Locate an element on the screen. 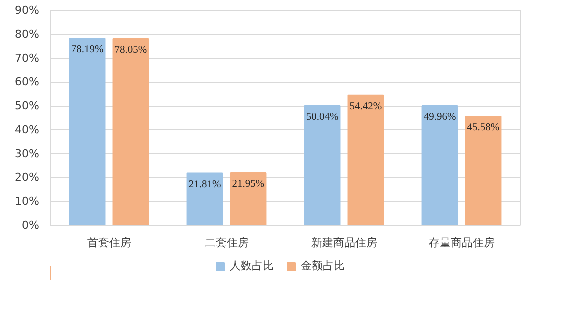 This screenshot has height=325, width=562. y-tick-label: 30% is located at coordinates (27, 153).